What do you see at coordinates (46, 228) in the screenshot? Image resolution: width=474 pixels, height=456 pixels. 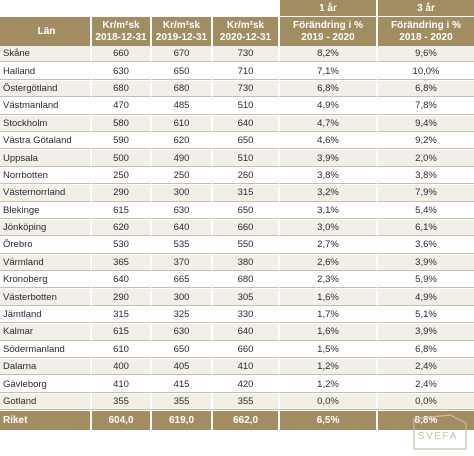 I see `lan-name: Jönköping` at bounding box center [46, 228].